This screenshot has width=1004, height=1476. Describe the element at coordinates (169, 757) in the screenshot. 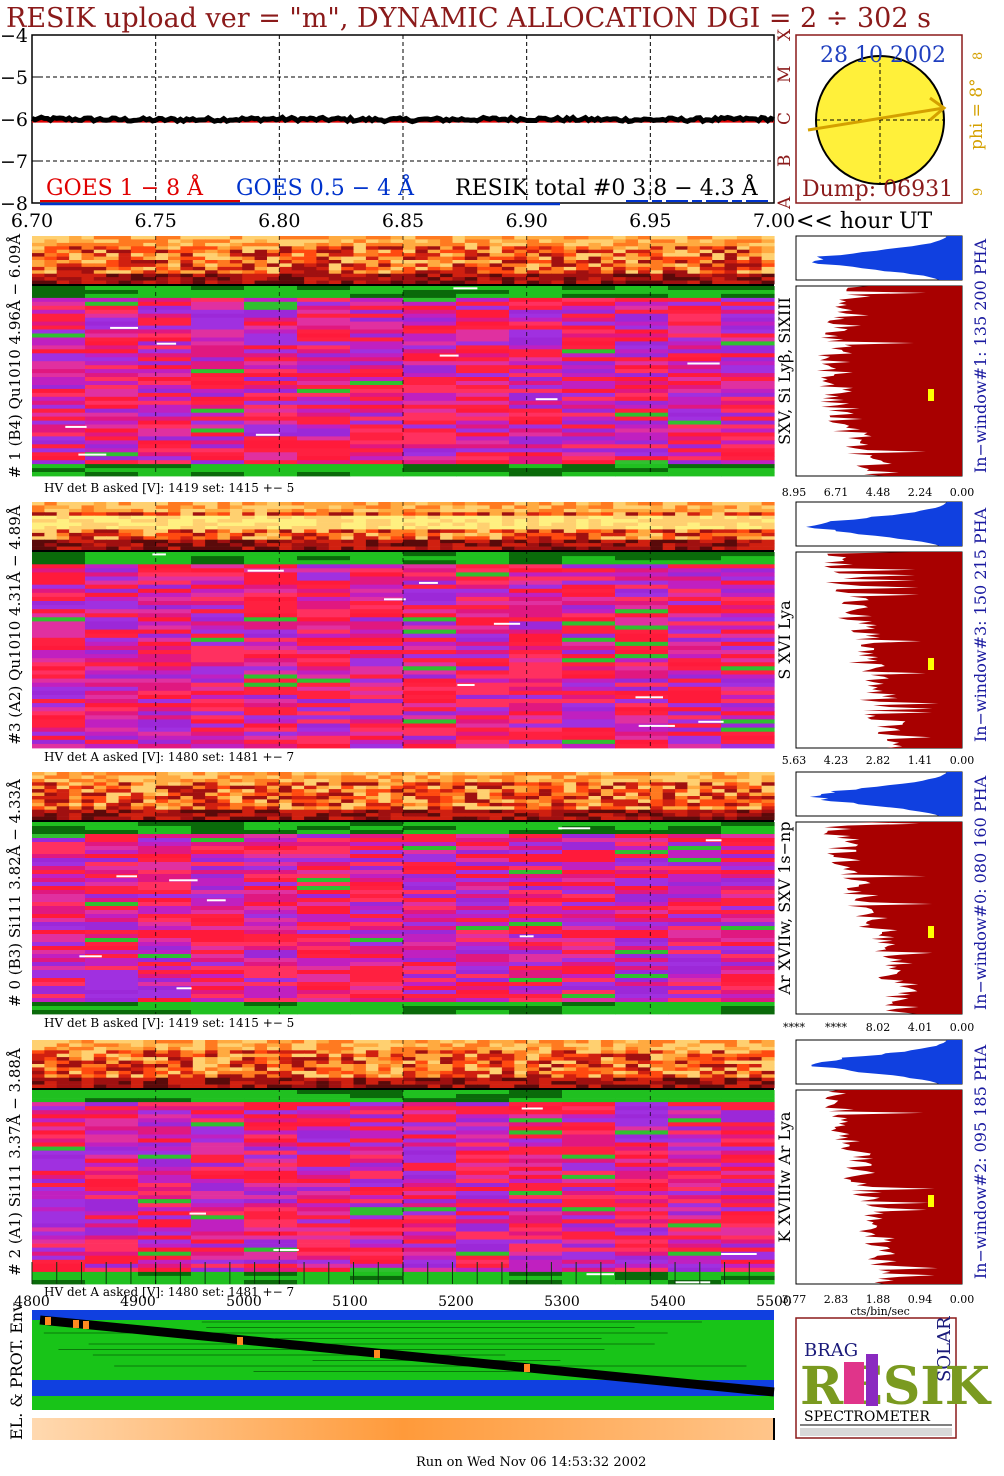

I see `hv-readout: HV det A asked [V]: 1480 set: 1481 +− 7` at that location.